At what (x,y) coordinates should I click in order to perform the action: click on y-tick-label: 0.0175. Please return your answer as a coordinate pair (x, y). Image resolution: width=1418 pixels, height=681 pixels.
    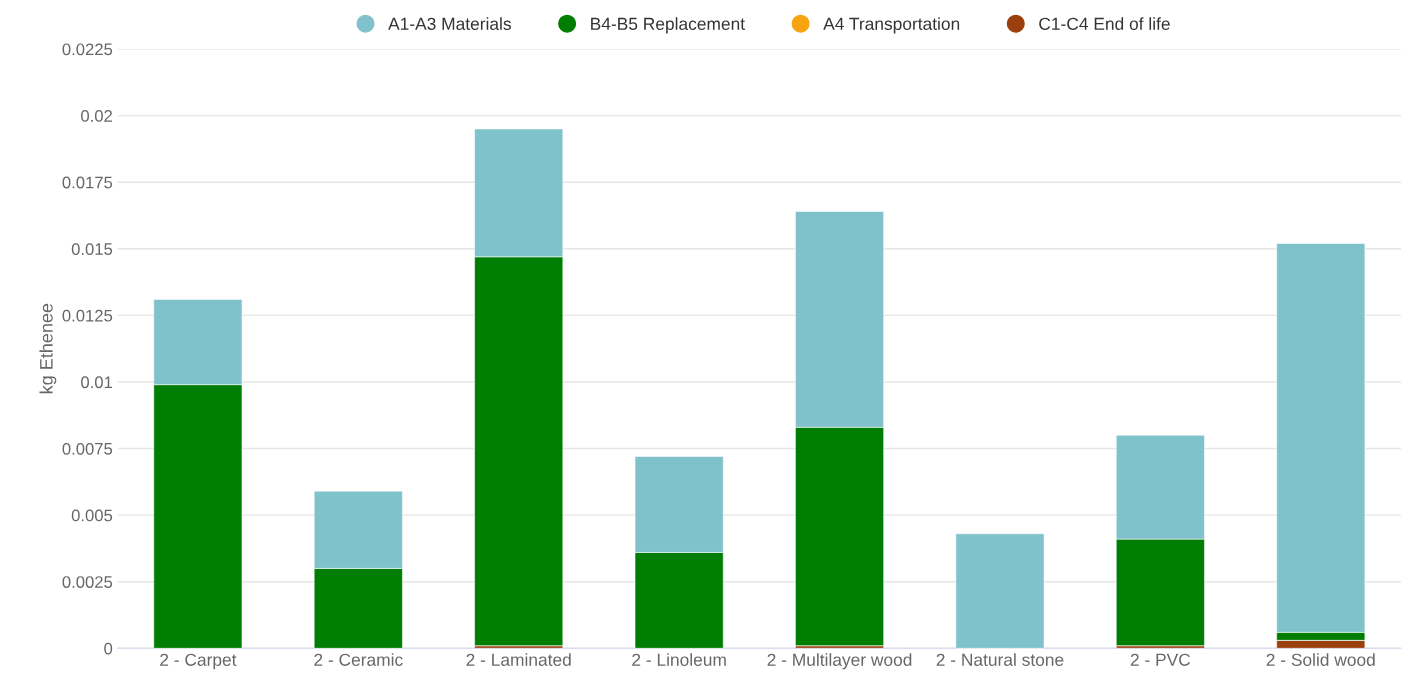
    Looking at the image, I should click on (87, 182).